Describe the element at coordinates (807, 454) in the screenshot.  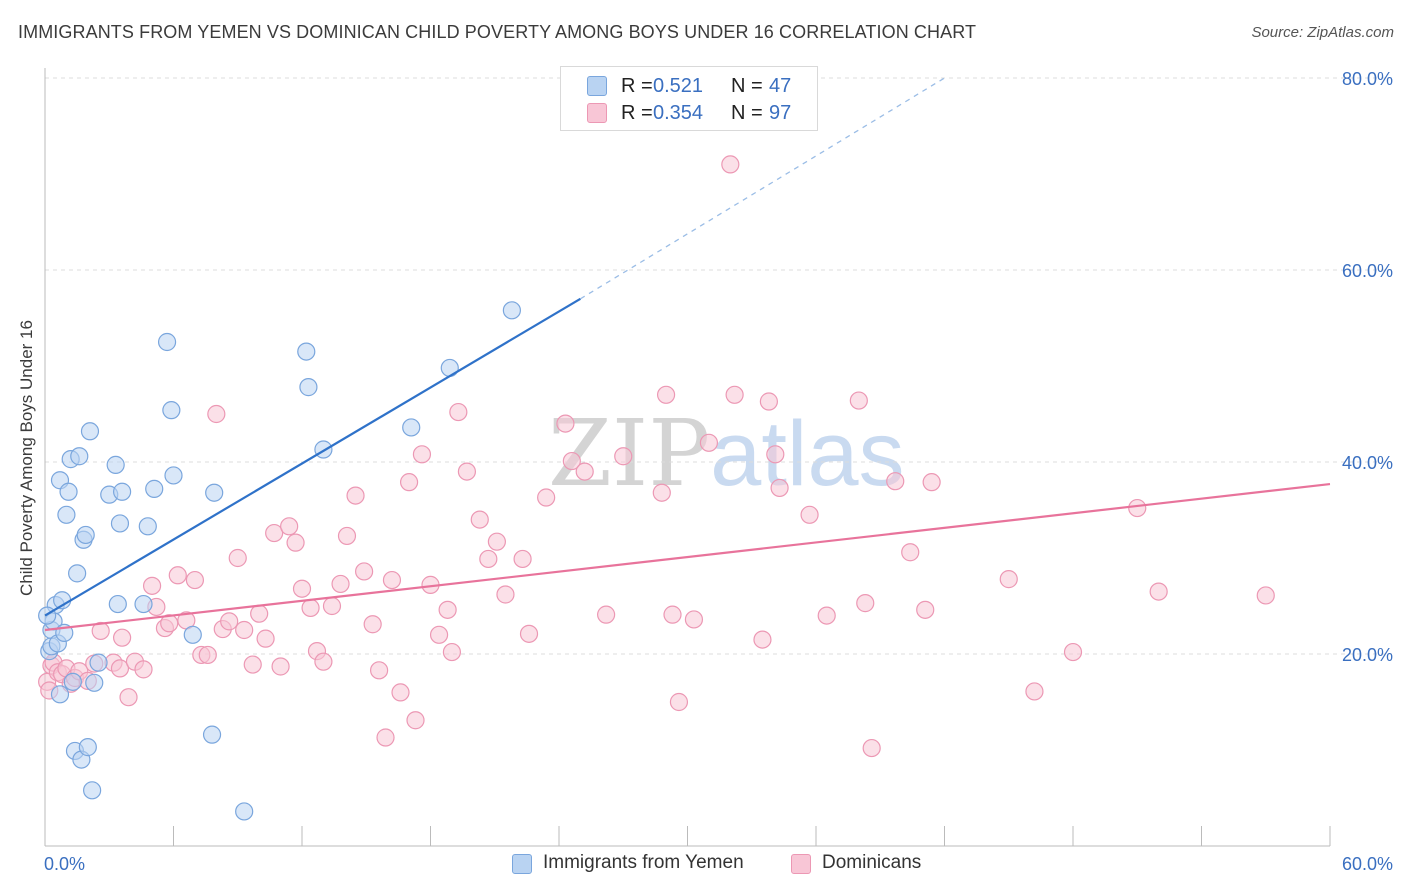
I see `watermark-atlas: atlas` at that location.